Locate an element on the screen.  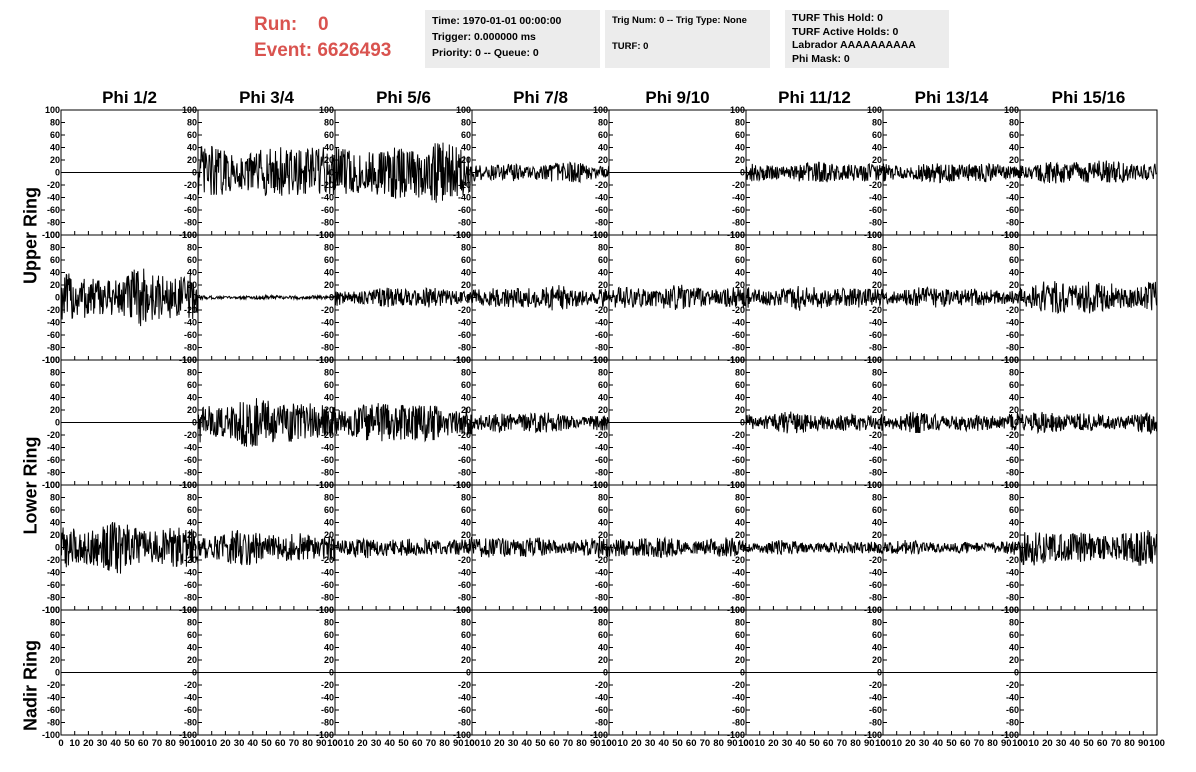
column-header-phi-11-12: Phi 11/12 is located at coordinates (814, 97).